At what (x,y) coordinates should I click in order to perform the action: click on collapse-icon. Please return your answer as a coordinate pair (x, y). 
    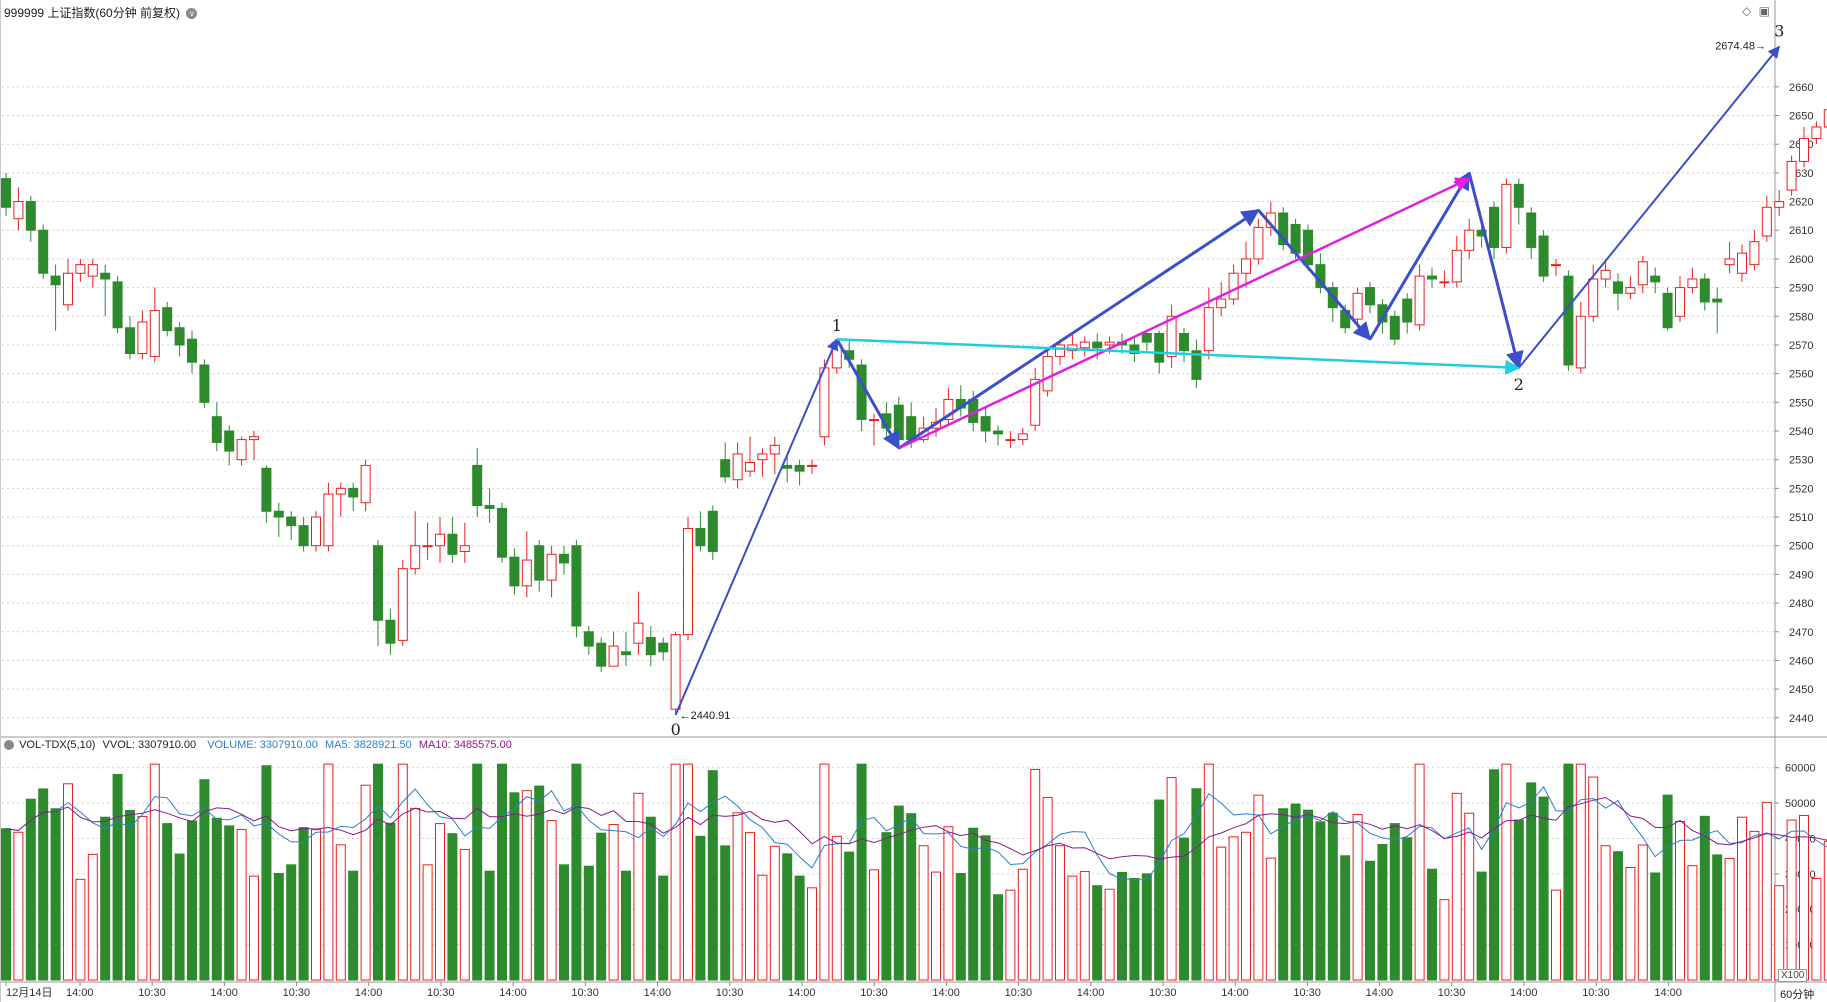
    Looking at the image, I should click on (9, 745).